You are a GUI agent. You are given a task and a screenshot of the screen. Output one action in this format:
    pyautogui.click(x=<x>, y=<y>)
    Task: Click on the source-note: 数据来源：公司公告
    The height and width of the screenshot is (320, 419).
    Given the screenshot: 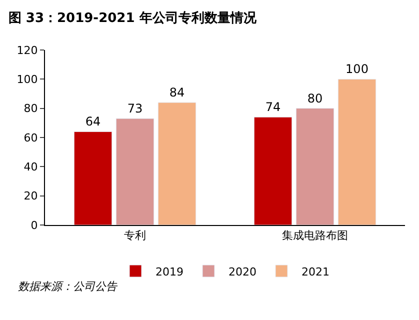 What is the action you would take?
    pyautogui.click(x=68, y=286)
    